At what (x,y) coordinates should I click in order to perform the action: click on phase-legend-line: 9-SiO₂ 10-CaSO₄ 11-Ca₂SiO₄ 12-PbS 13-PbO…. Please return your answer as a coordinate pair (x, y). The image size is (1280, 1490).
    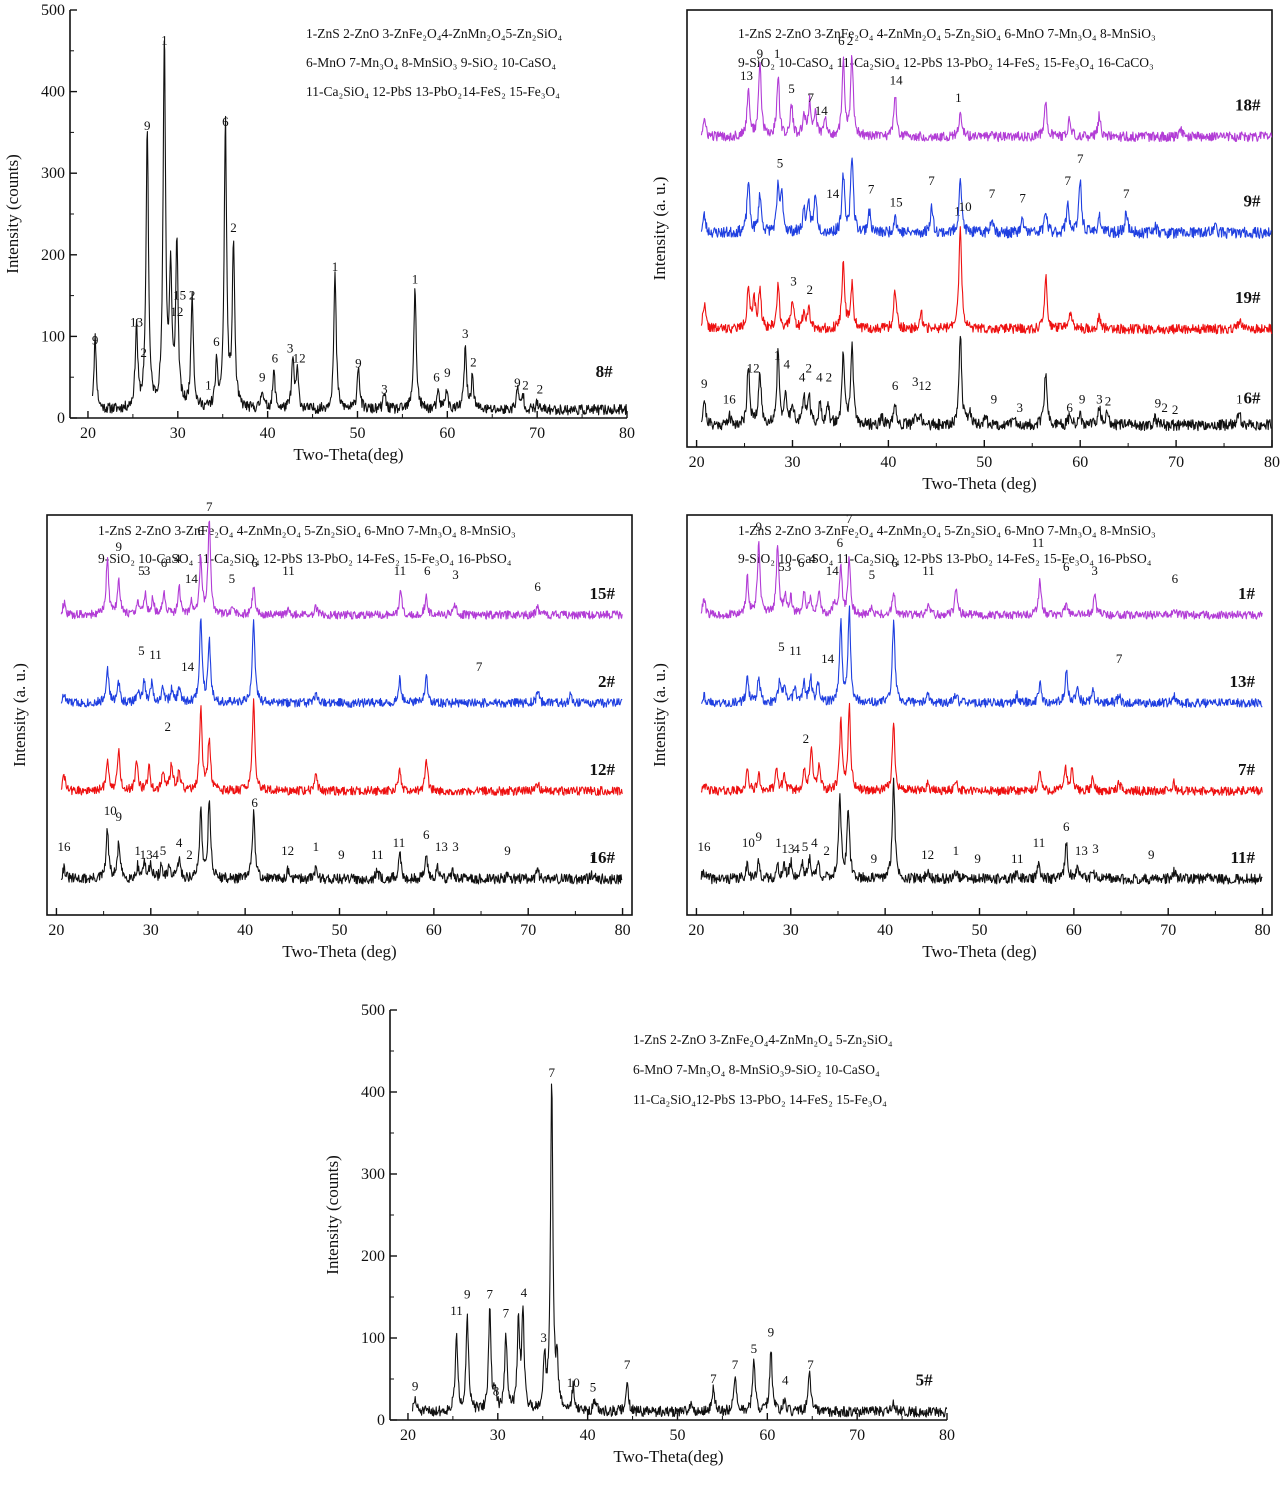
    Looking at the image, I should click on (946, 62).